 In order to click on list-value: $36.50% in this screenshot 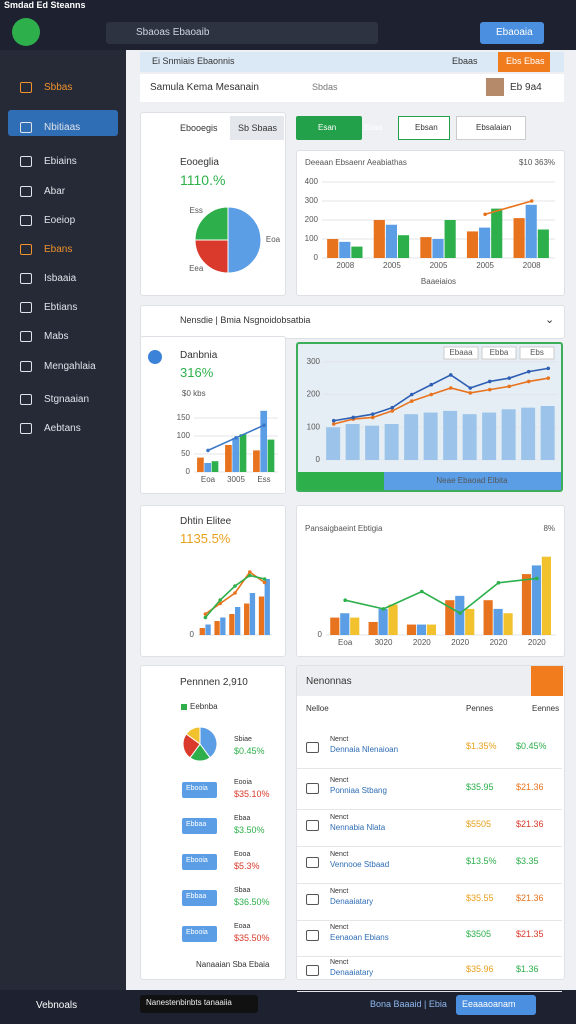, I will do `click(252, 902)`.